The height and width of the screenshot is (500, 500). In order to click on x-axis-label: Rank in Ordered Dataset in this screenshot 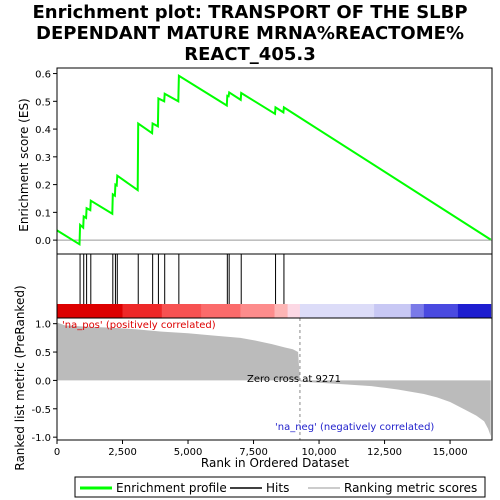, I will do `click(275, 463)`.